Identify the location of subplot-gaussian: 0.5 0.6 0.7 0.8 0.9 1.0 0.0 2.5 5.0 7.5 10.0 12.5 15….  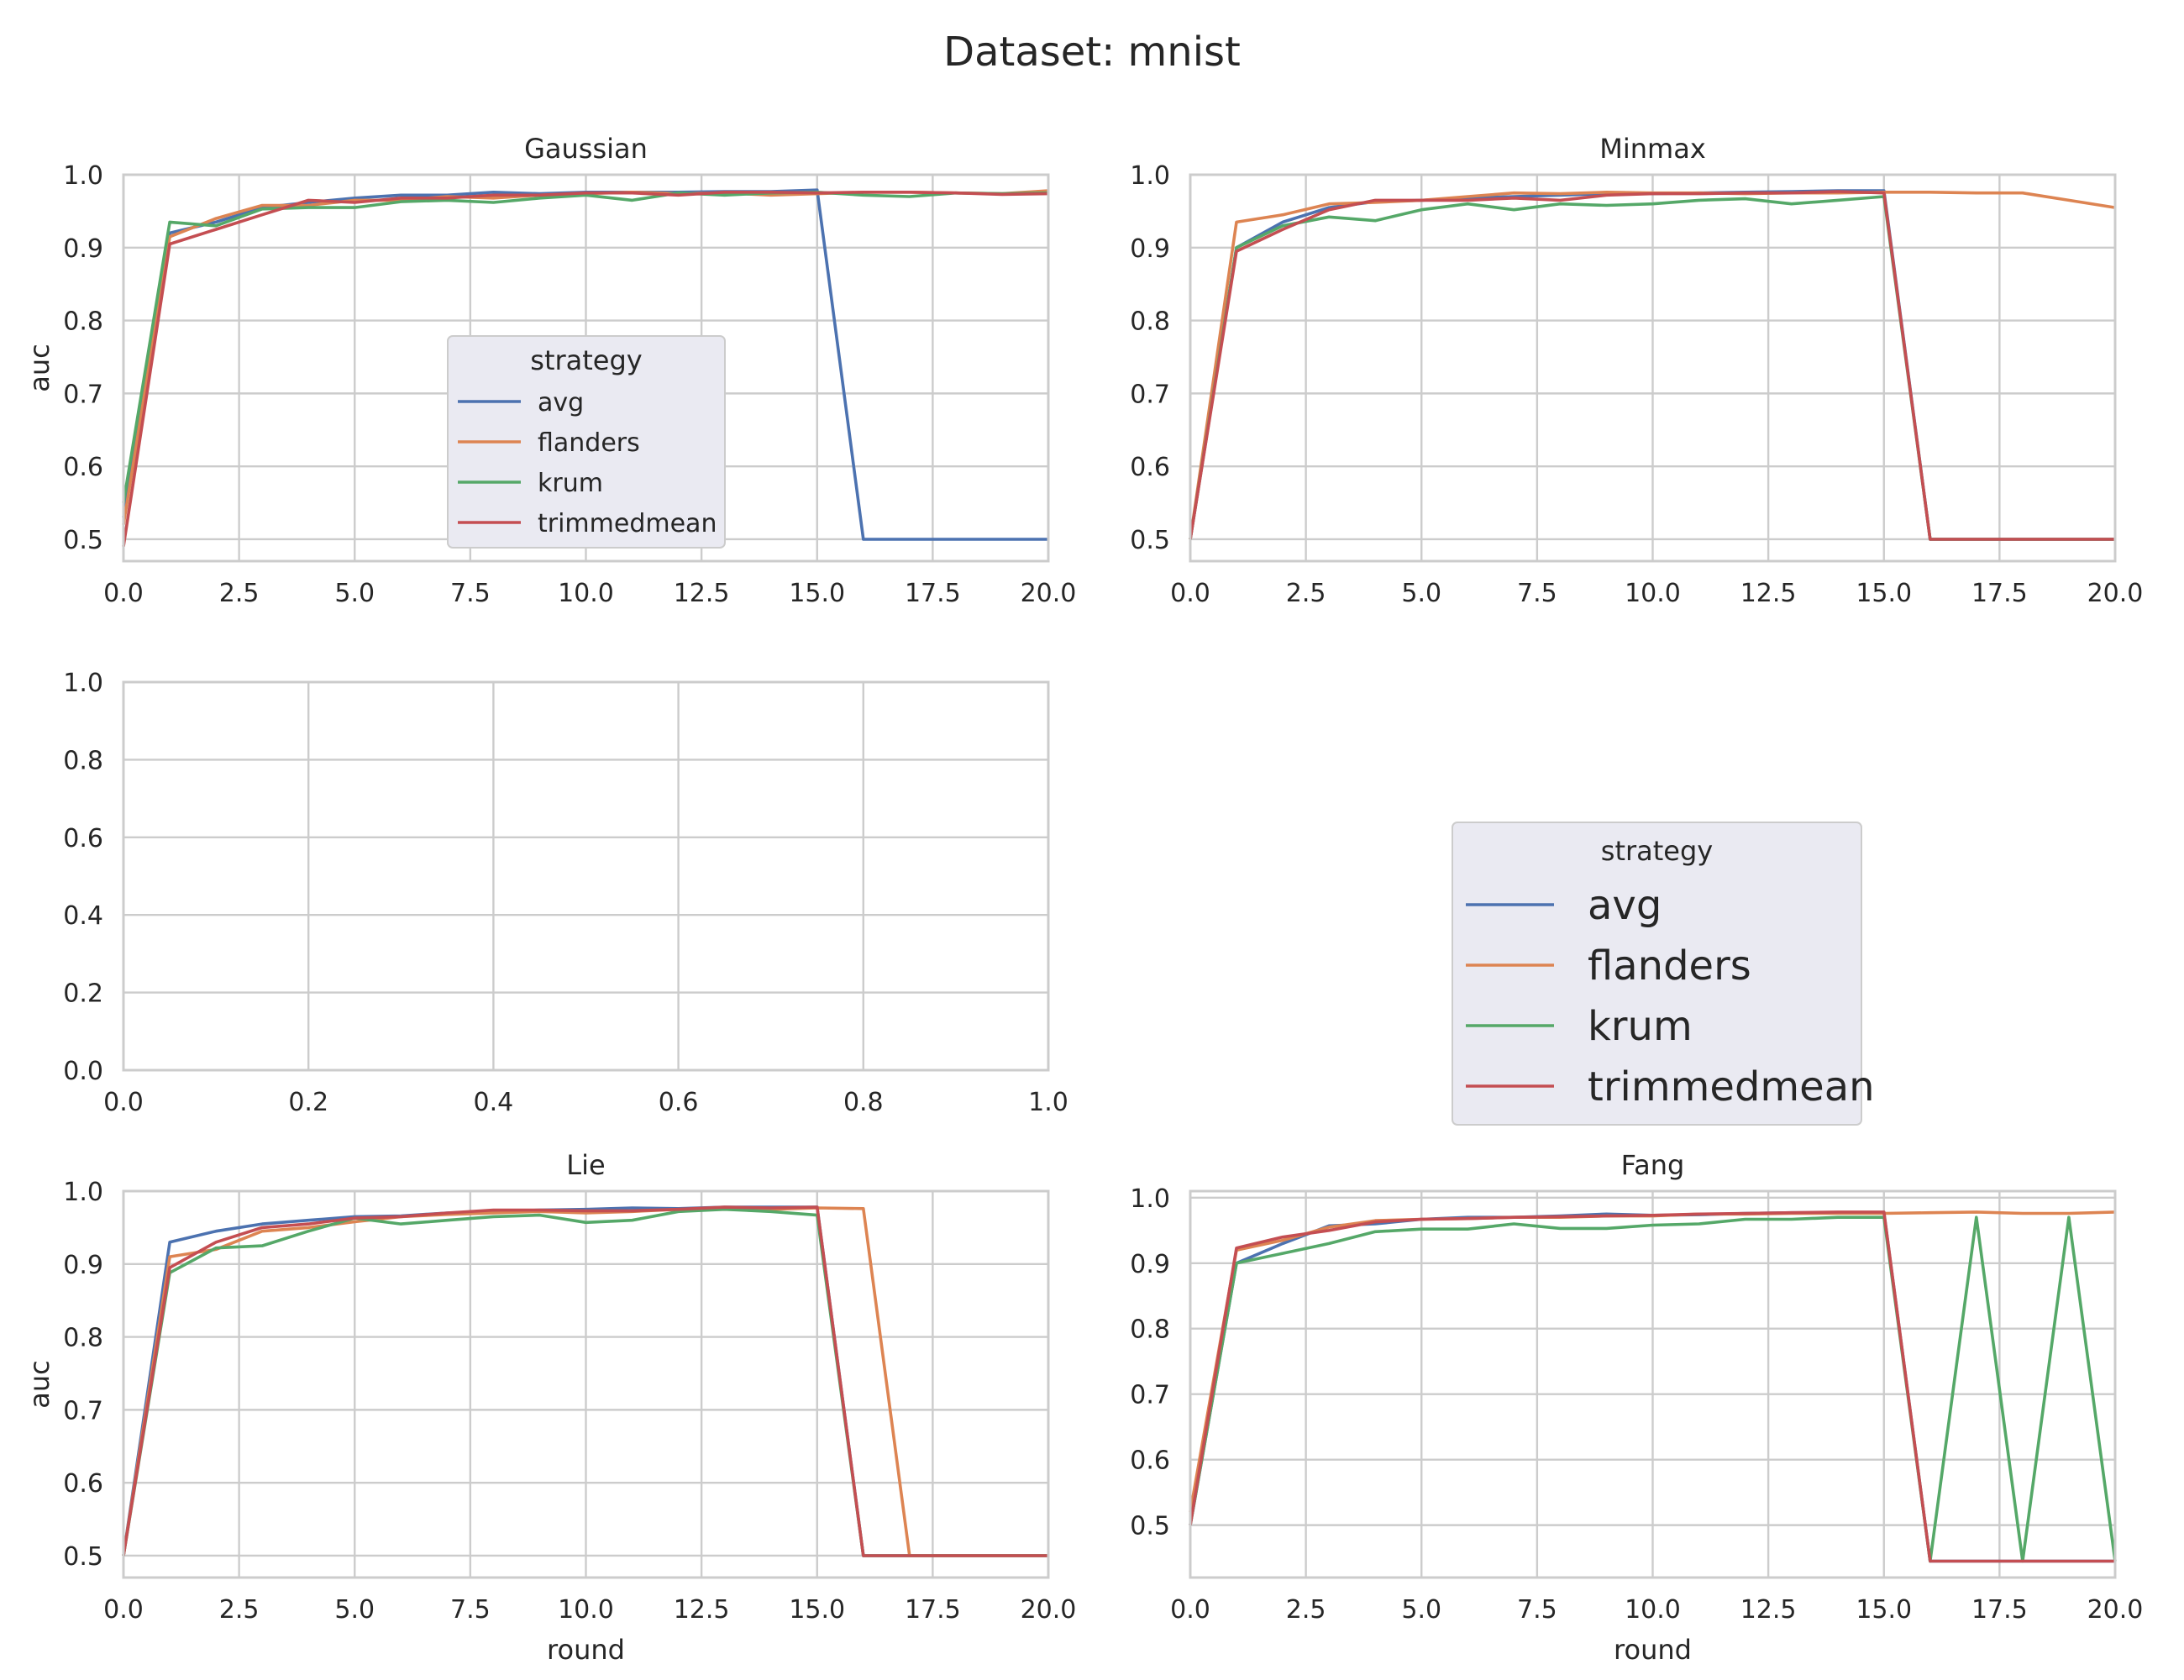
(550, 370).